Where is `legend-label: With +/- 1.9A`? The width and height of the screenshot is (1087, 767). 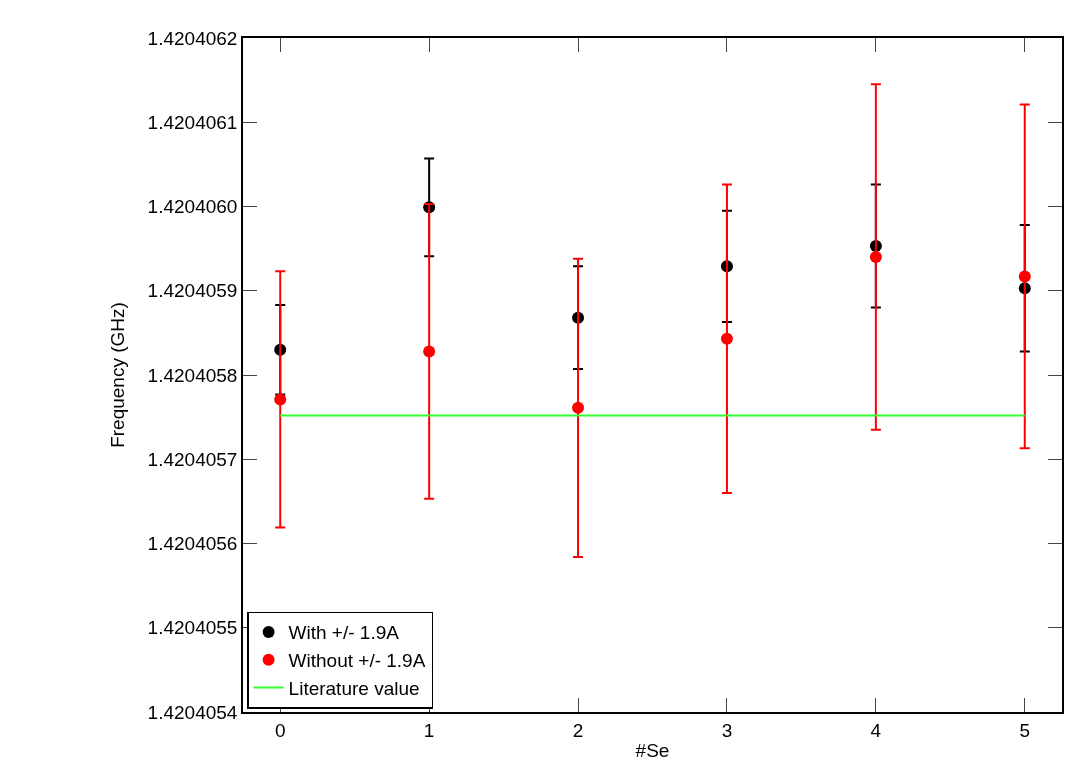 legend-label: With +/- 1.9A is located at coordinates (344, 633).